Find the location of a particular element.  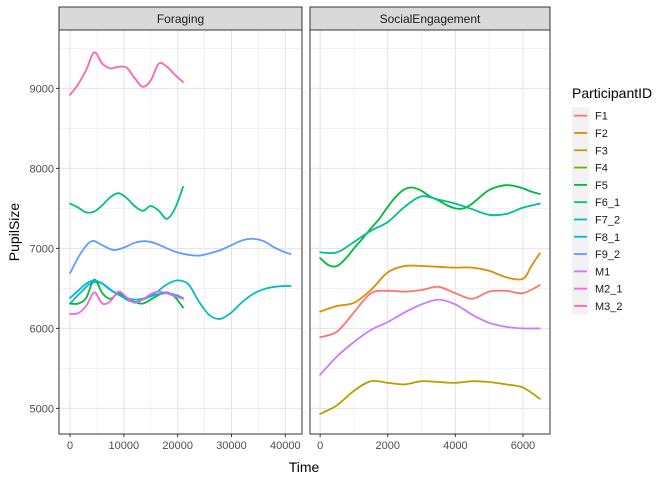

legend-label-f5: F5 is located at coordinates (601, 186).